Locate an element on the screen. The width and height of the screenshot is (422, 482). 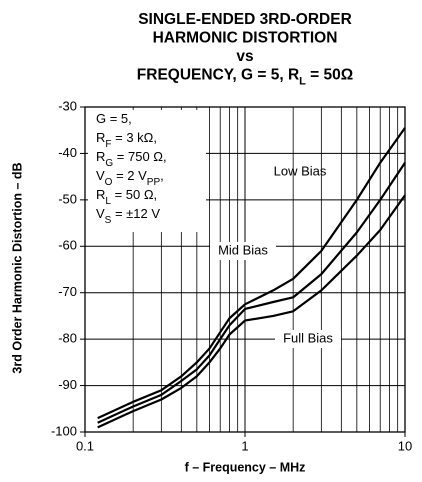
condition-text-part: G is located at coordinates (109, 163).